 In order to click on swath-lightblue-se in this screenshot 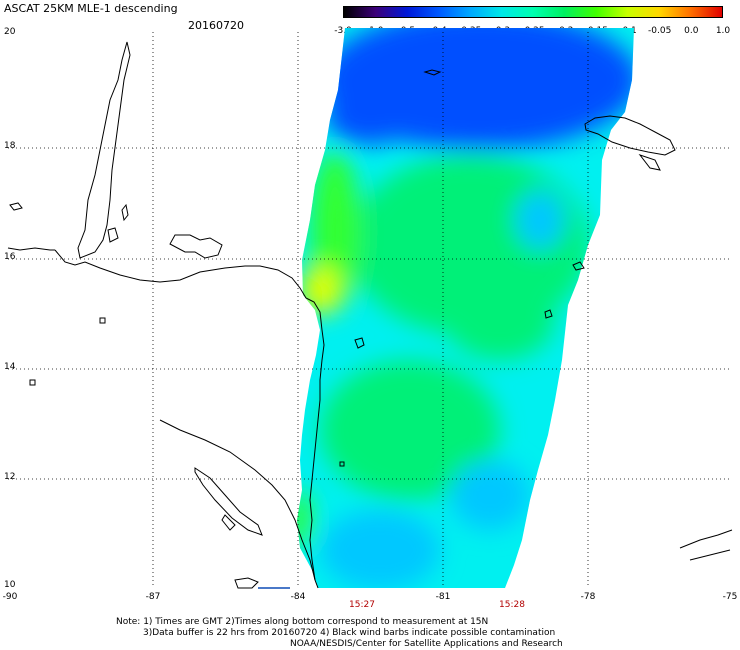, I will do `click(490, 495)`.